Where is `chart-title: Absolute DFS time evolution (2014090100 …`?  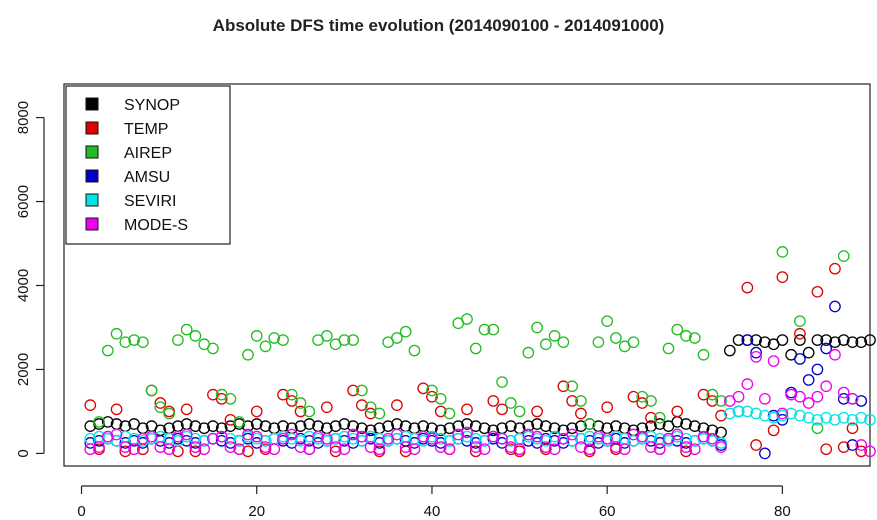 chart-title: Absolute DFS time evolution (2014090100 … is located at coordinates (438, 25).